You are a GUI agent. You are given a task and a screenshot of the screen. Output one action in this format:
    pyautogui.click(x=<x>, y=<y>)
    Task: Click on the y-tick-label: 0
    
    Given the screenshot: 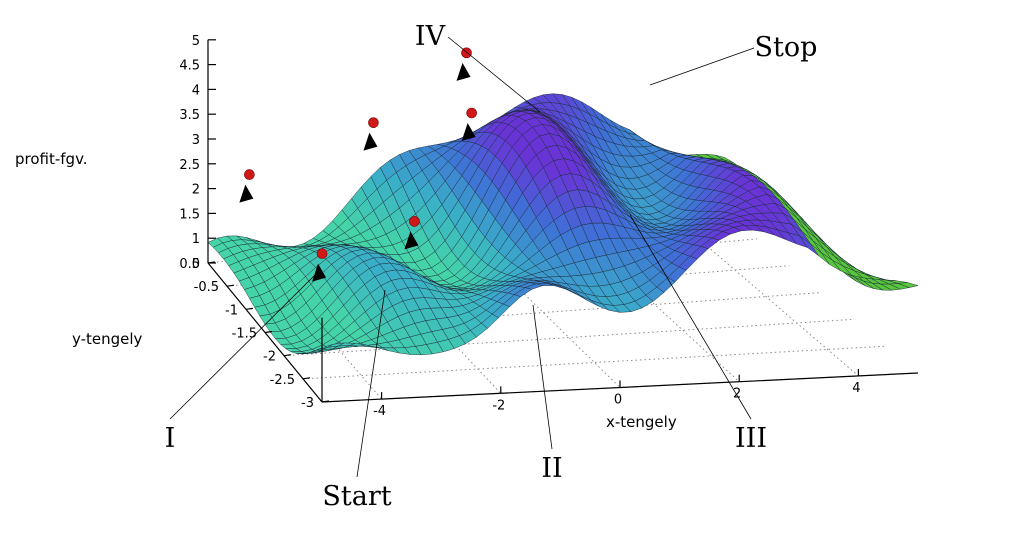 What is the action you would take?
    pyautogui.click(x=196, y=264)
    